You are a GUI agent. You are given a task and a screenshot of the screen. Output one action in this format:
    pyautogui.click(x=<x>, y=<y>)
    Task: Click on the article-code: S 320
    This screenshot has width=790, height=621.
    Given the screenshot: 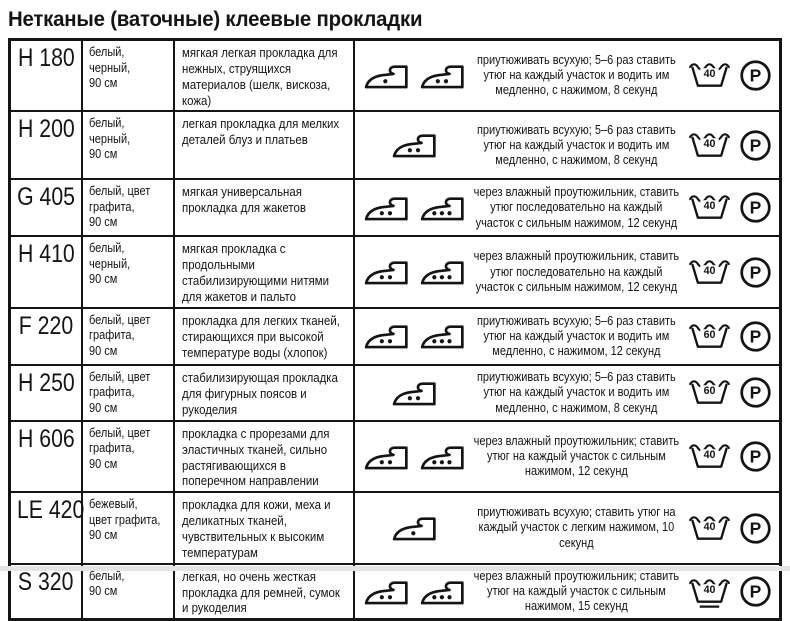 What is the action you would take?
    pyautogui.click(x=46, y=581)
    